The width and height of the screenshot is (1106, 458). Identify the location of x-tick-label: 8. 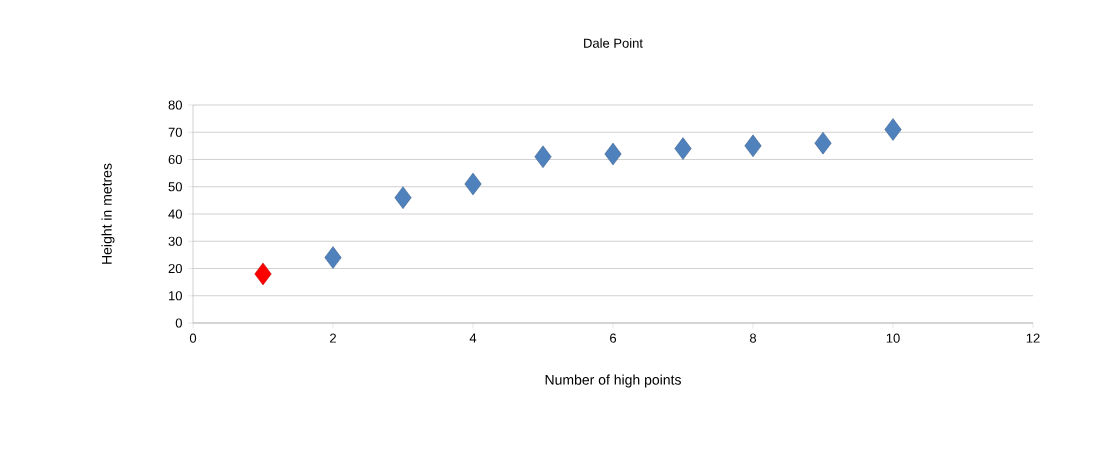
(753, 338).